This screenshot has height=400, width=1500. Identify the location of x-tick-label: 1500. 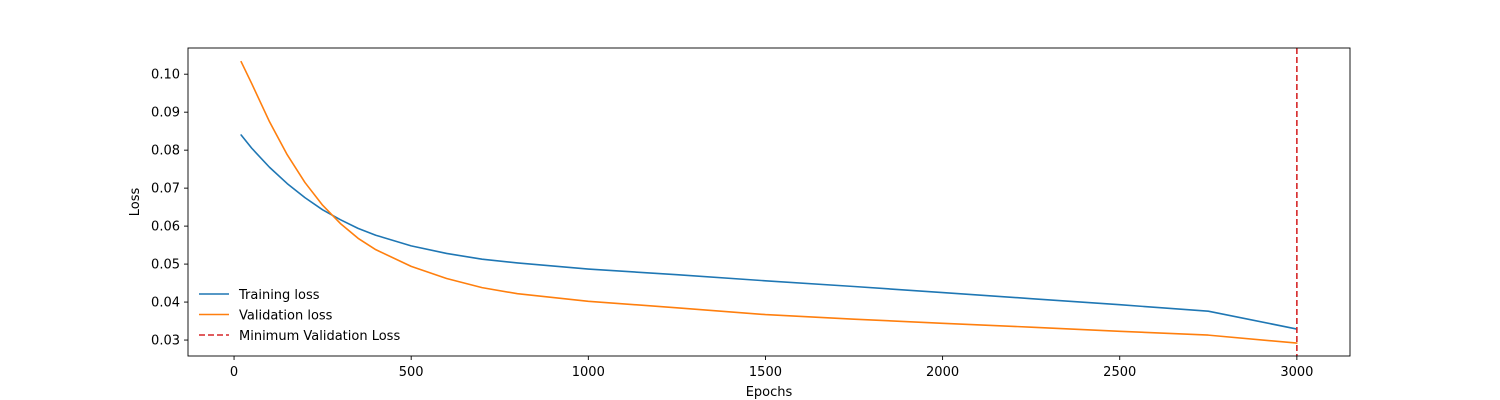
(765, 372).